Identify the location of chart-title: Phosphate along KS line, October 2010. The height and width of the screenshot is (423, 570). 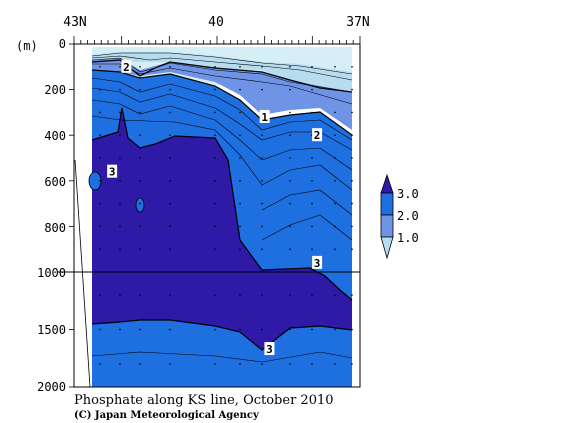
(204, 400).